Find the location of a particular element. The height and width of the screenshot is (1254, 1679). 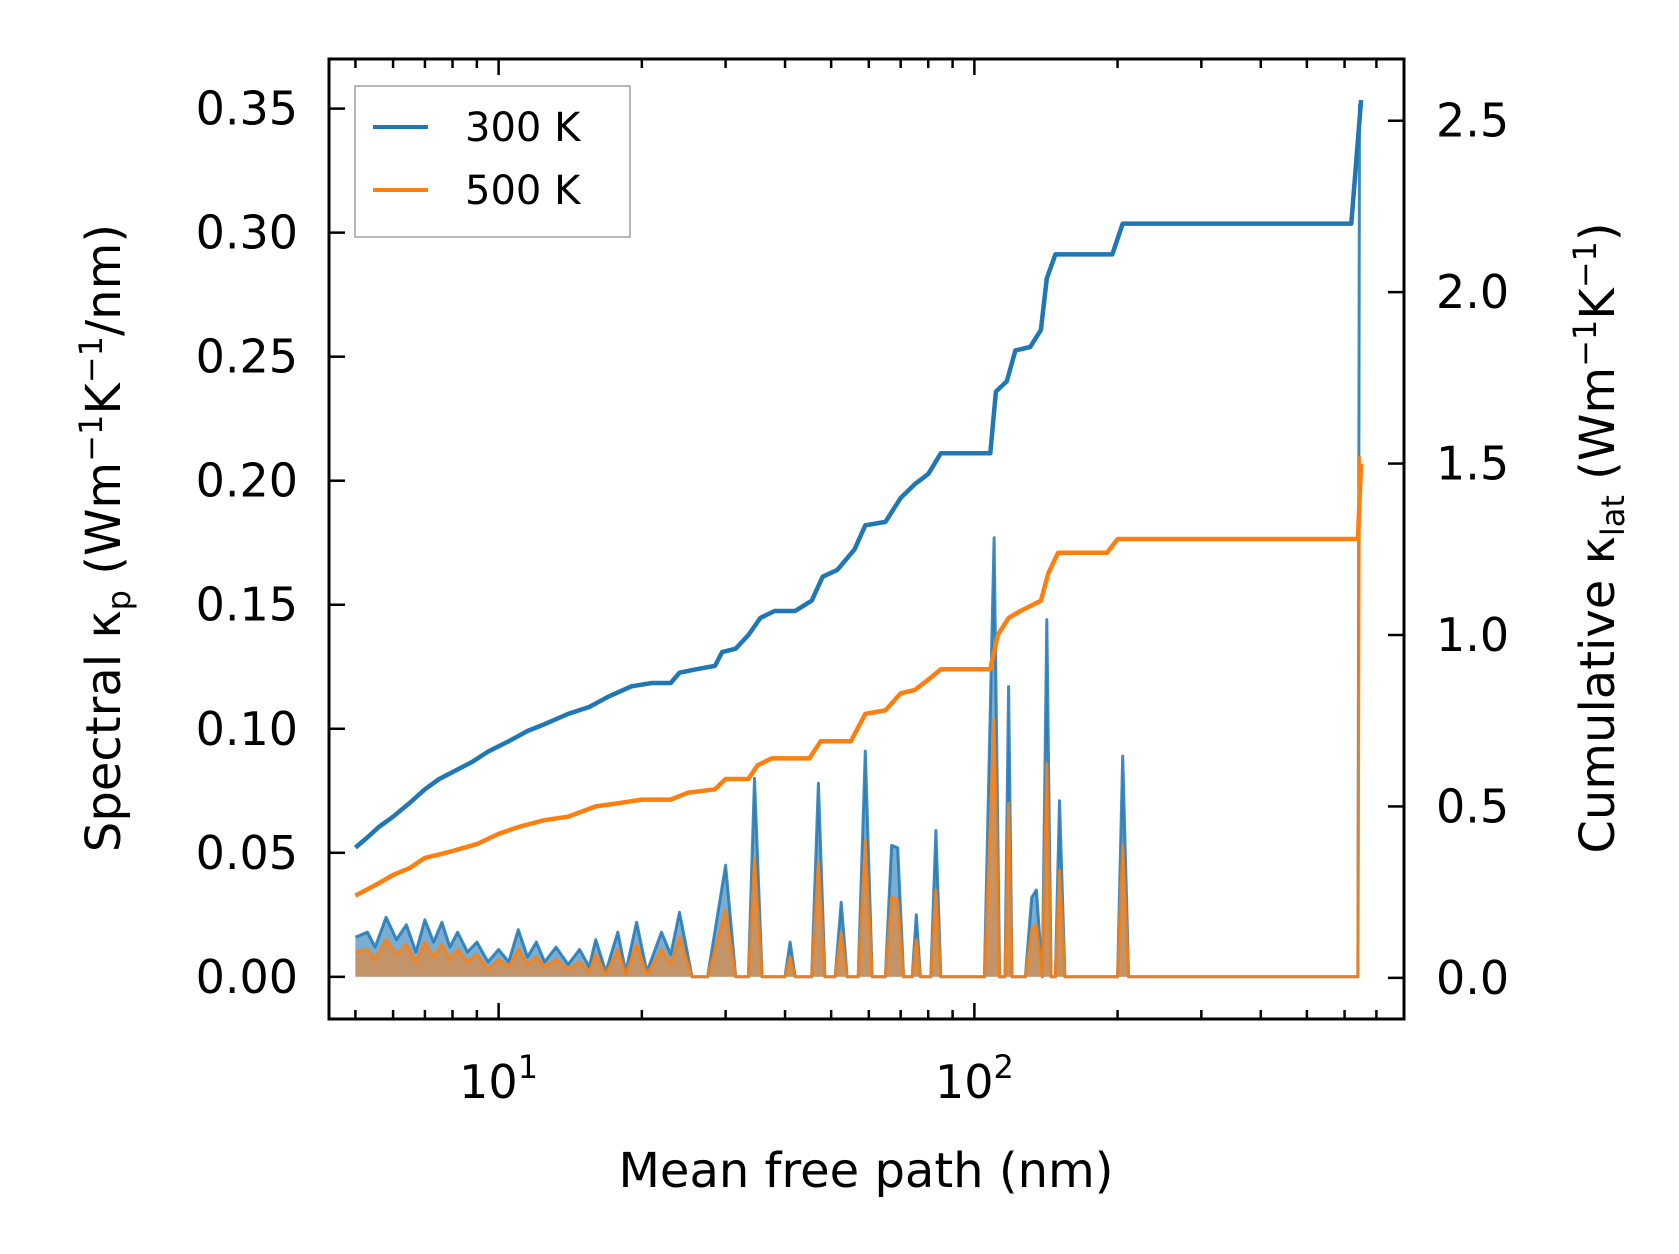

y-left-tick-label: 0.25 is located at coordinates (247, 357).